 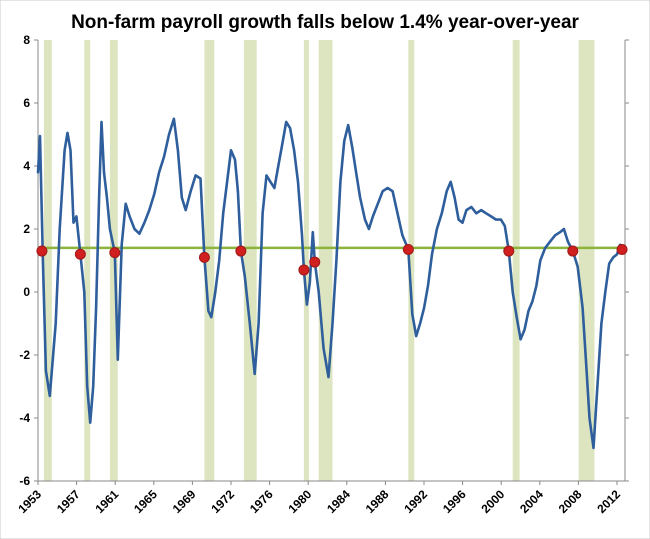 I want to click on y-tick-label: -6, so click(x=24, y=481).